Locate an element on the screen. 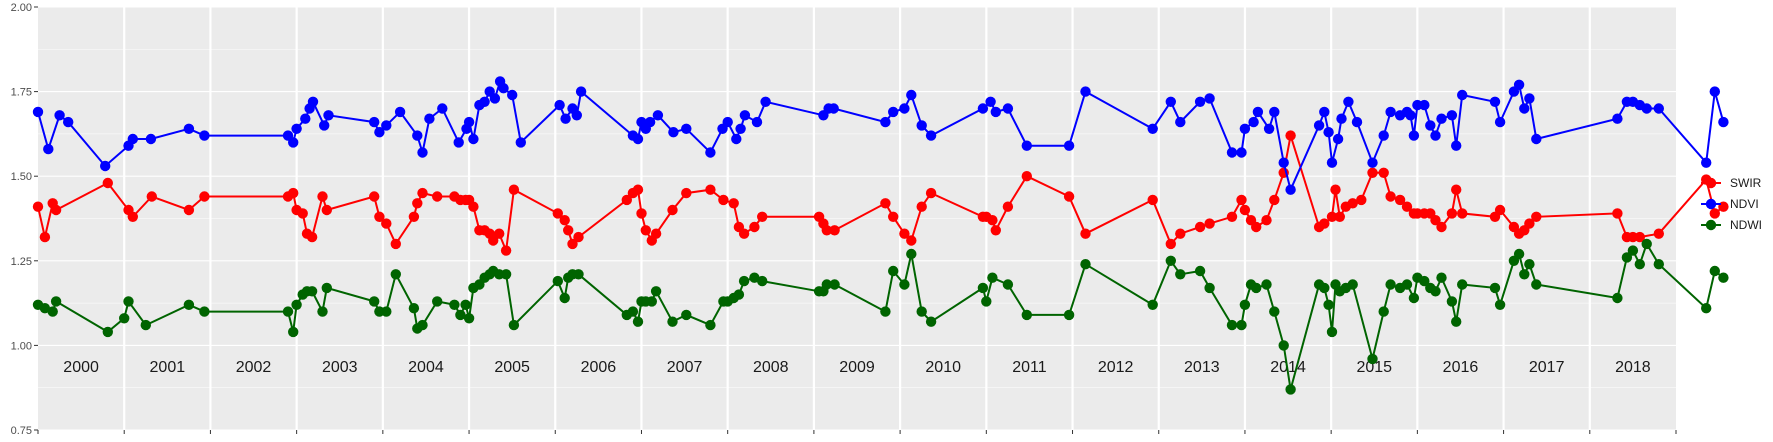 The image size is (1773, 442). year-label-2004: 2004 is located at coordinates (426, 367).